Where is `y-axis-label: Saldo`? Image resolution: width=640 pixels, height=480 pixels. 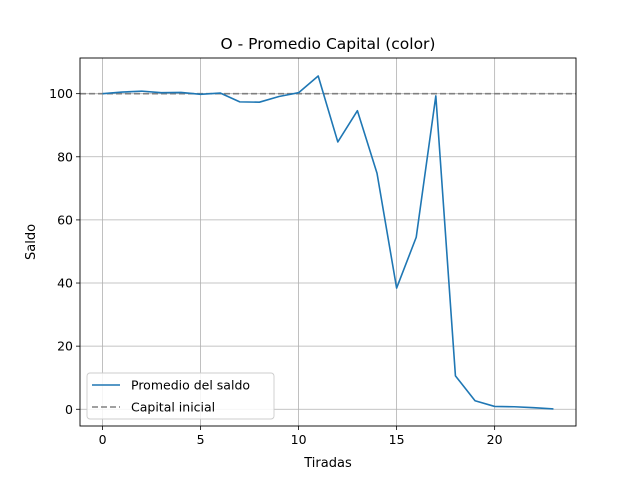
y-axis-label: Saldo is located at coordinates (31, 242).